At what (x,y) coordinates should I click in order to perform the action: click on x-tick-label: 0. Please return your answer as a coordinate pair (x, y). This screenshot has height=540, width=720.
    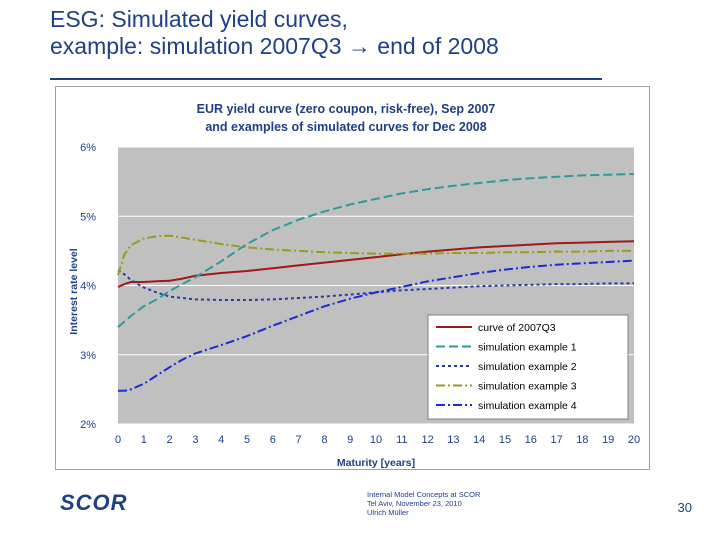
    Looking at the image, I should click on (118, 440).